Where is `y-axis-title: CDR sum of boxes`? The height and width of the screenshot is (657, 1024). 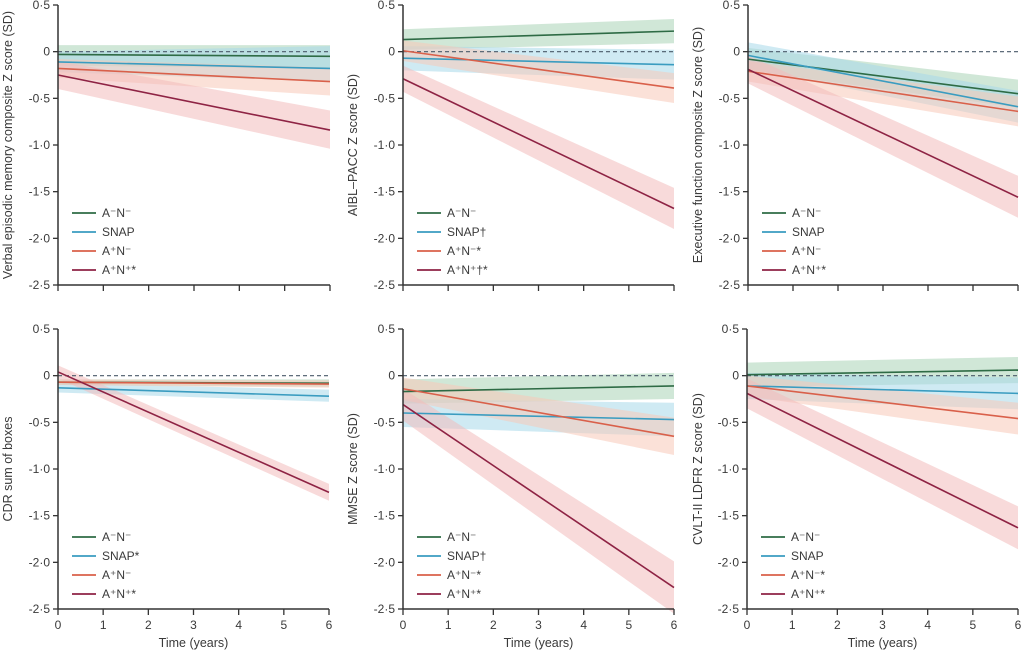 y-axis-title: CDR sum of boxes is located at coordinates (8, 469).